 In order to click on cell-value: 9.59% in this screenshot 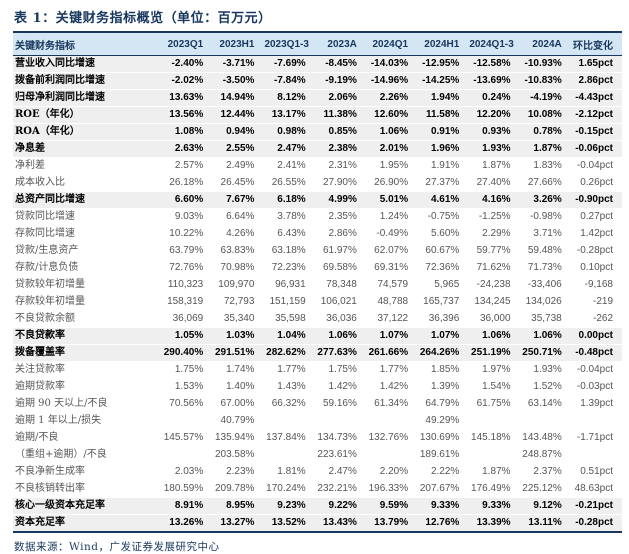, I will do `click(391, 506)`.